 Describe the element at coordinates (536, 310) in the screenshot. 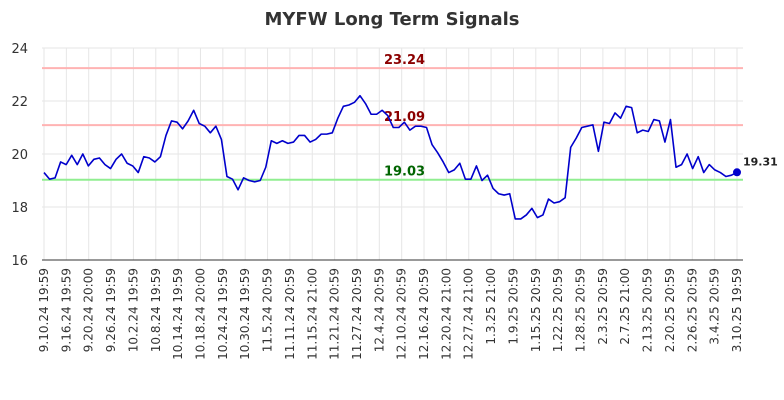

I see `x-tick-label: 1.15.25 20:59` at that location.